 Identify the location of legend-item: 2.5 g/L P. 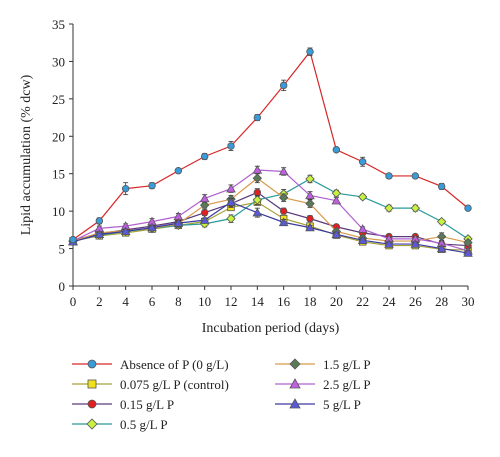
(323, 384).